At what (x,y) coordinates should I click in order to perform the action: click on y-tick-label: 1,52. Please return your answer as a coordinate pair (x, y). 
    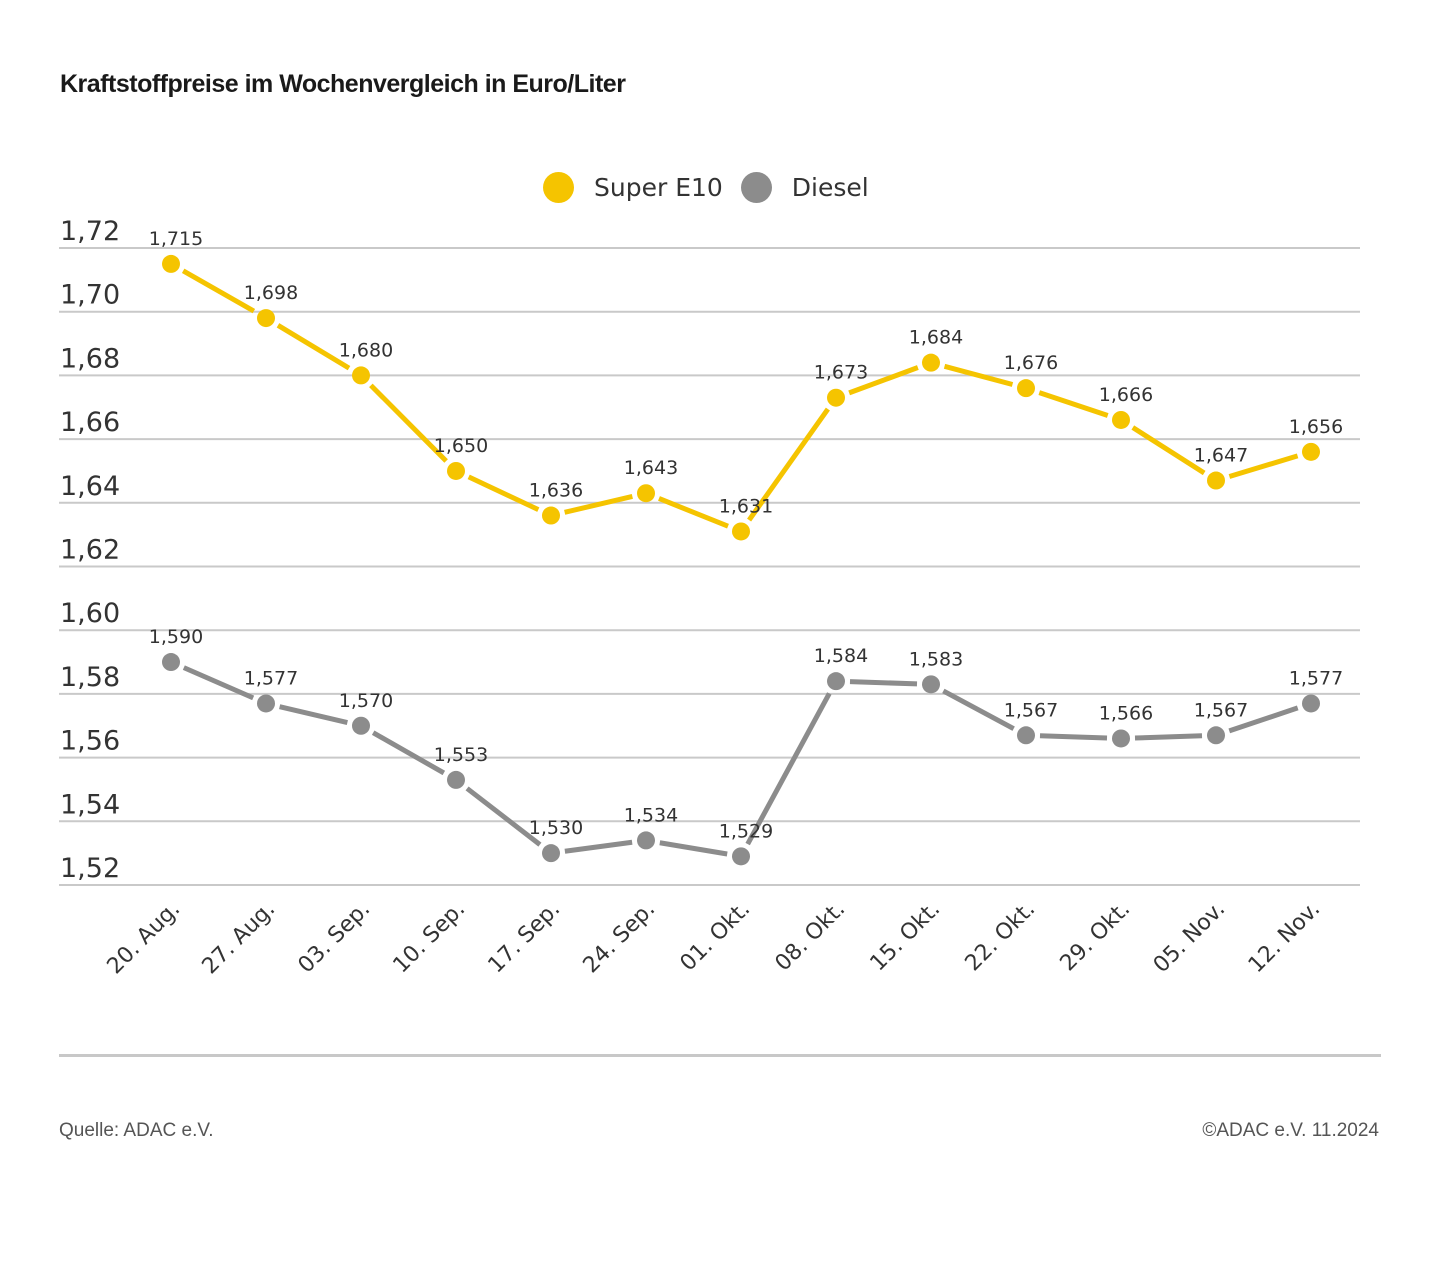
    Looking at the image, I should click on (90, 868).